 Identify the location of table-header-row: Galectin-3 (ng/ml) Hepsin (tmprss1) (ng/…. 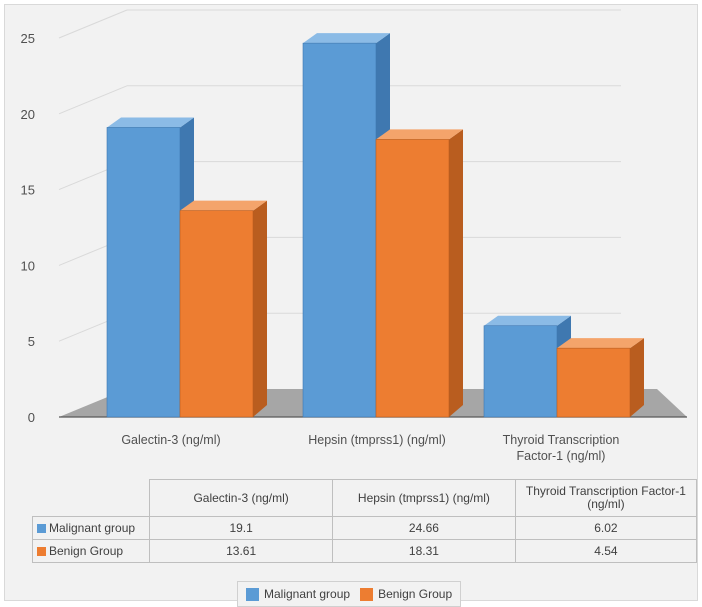
(365, 498).